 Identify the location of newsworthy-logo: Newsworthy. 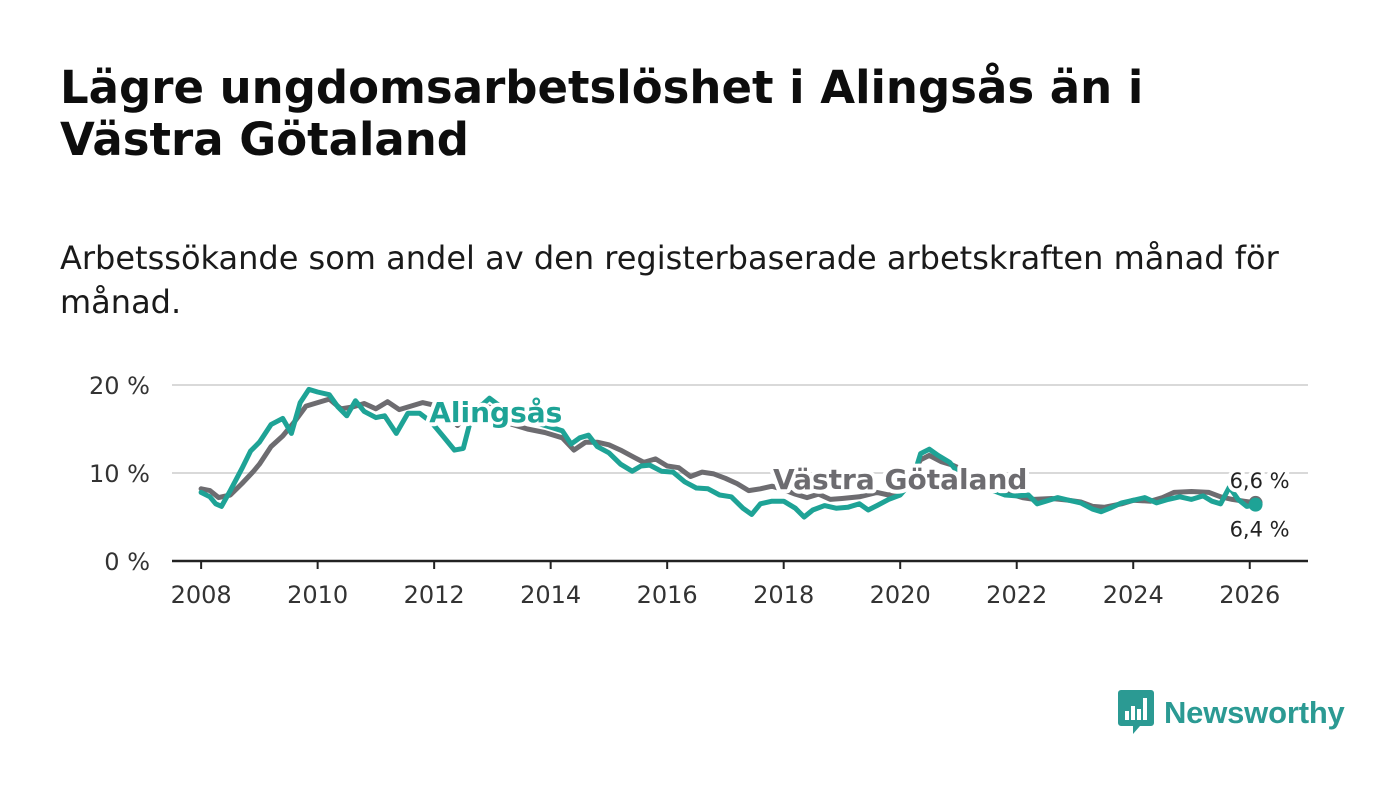
(1231, 713).